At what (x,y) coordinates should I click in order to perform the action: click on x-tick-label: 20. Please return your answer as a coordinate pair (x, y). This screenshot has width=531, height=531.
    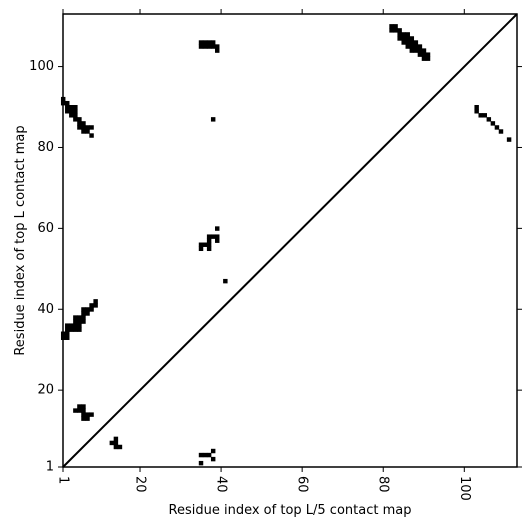
    Looking at the image, I should click on (140, 484).